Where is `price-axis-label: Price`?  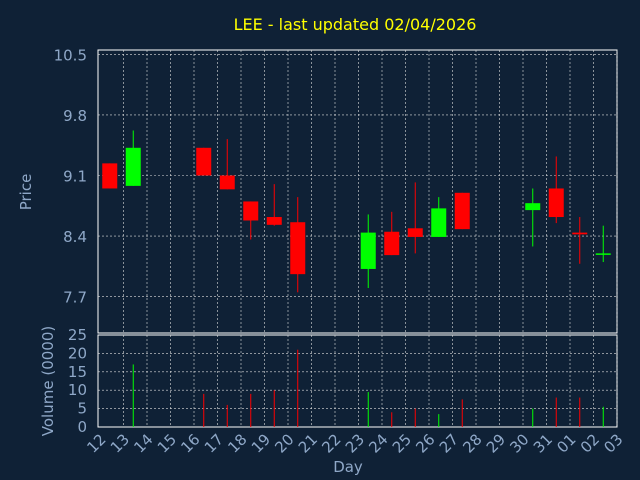 price-axis-label: Price is located at coordinates (26, 192).